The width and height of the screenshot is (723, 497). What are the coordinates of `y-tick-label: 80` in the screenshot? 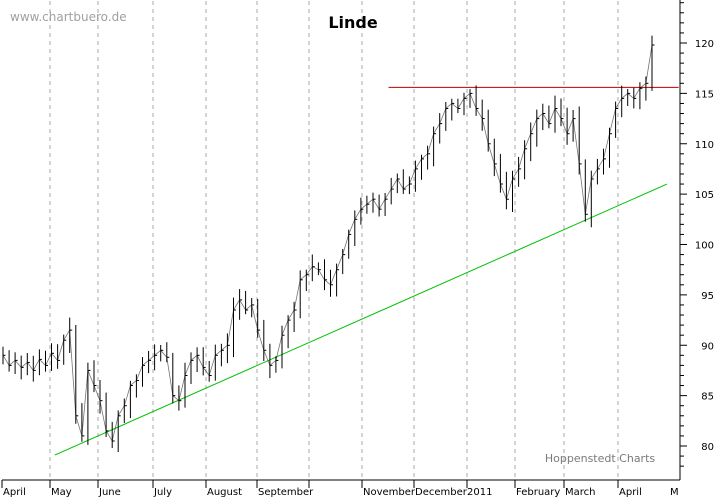 It's located at (707, 447).